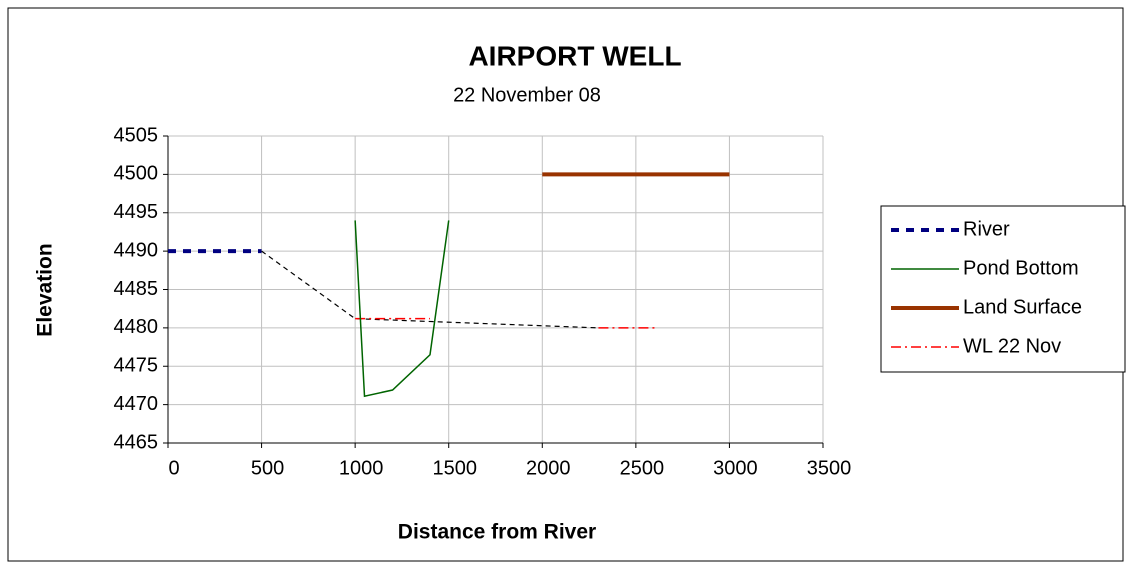  Describe the element at coordinates (1003, 289) in the screenshot. I see `legend-box` at that location.